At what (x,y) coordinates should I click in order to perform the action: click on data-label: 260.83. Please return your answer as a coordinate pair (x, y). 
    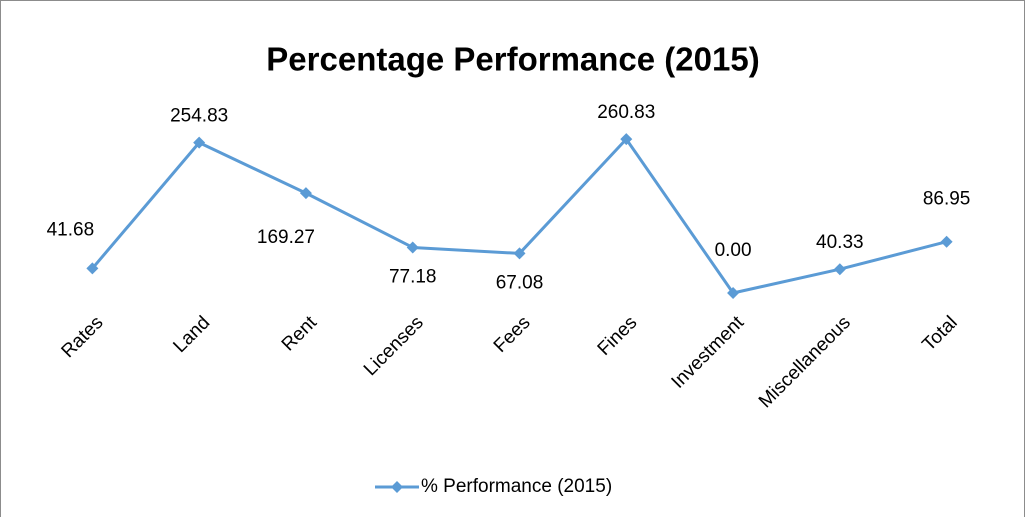
    Looking at the image, I should click on (626, 112).